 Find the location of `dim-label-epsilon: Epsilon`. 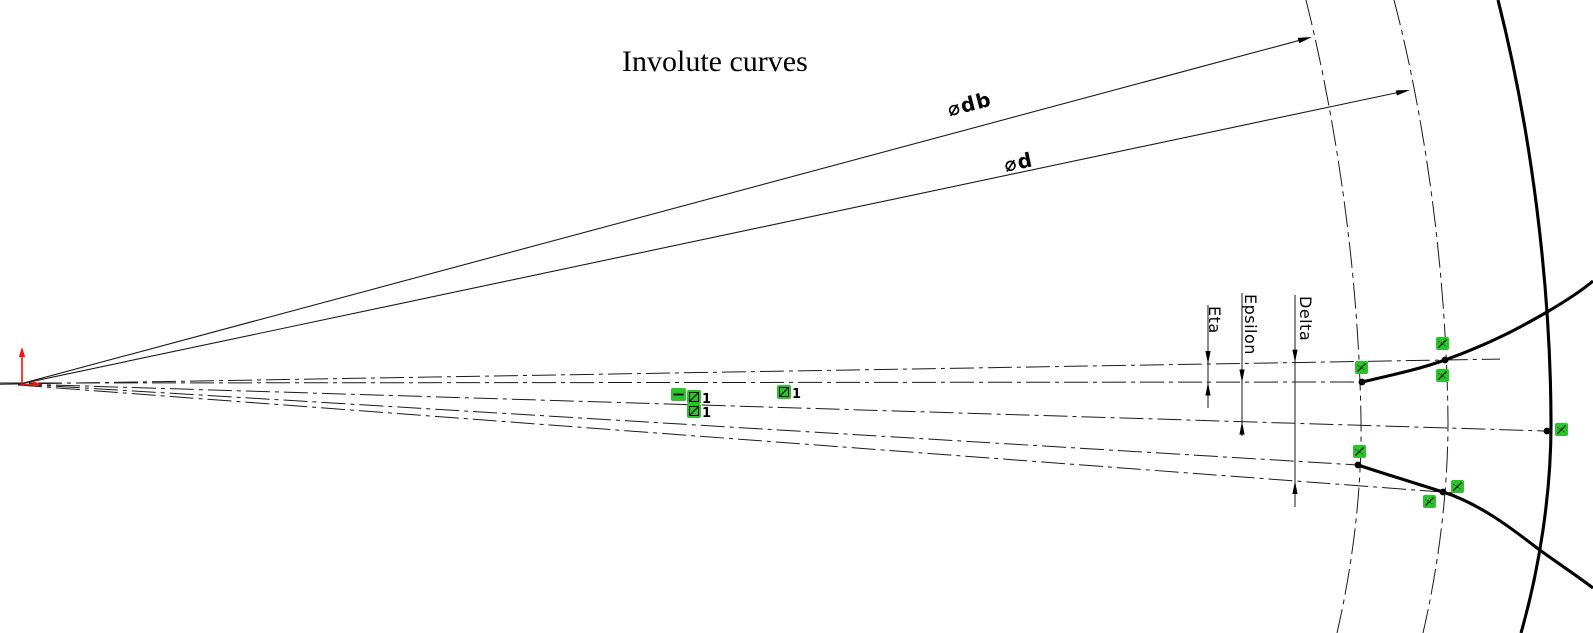

dim-label-epsilon: Epsilon is located at coordinates (1250, 324).